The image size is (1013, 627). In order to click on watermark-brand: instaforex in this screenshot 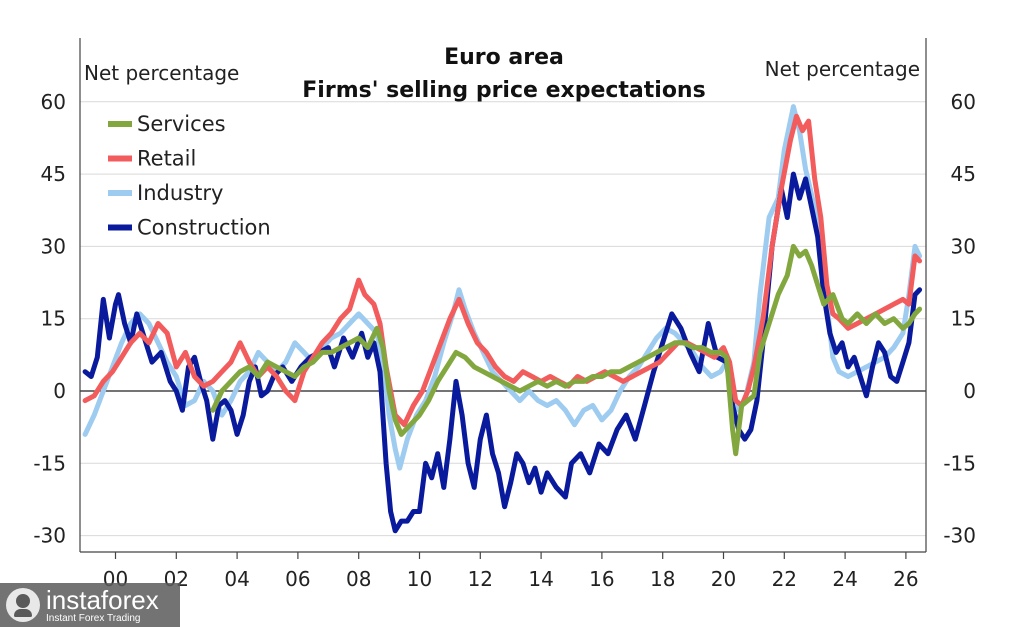, I will do `click(102, 599)`.